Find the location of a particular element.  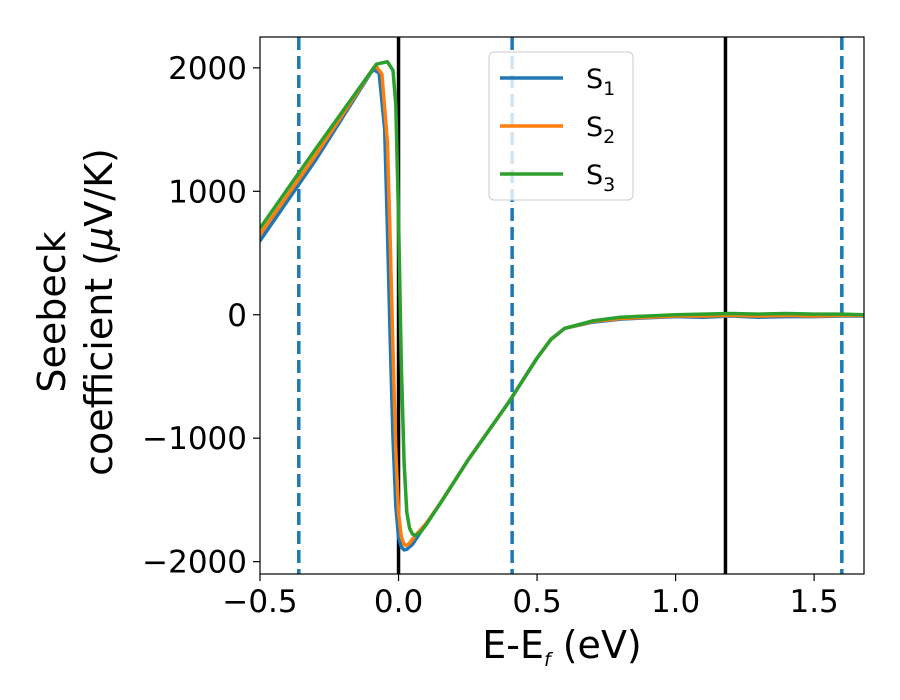

y-tick-label: −1000 is located at coordinates (194, 439).